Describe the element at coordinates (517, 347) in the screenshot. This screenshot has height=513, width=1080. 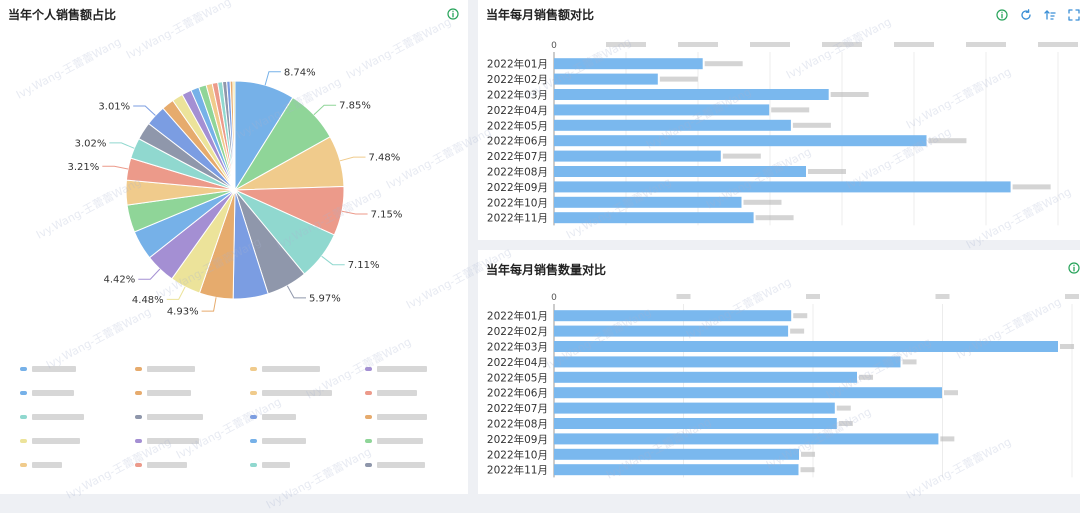
I see `y-category-label: 2022年03月` at that location.